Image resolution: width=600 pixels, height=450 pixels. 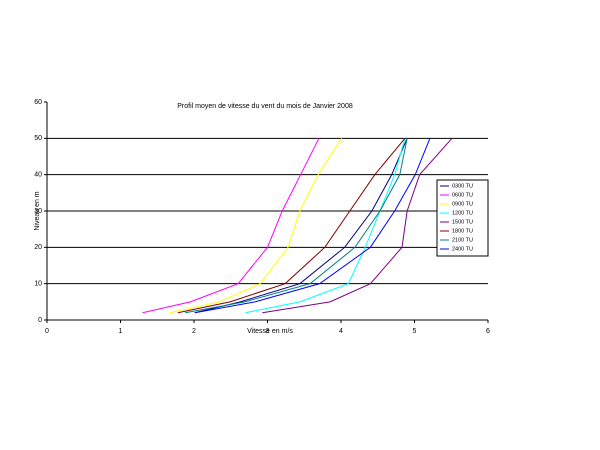 I want to click on legend-label: 2100 TU, so click(x=462, y=240).